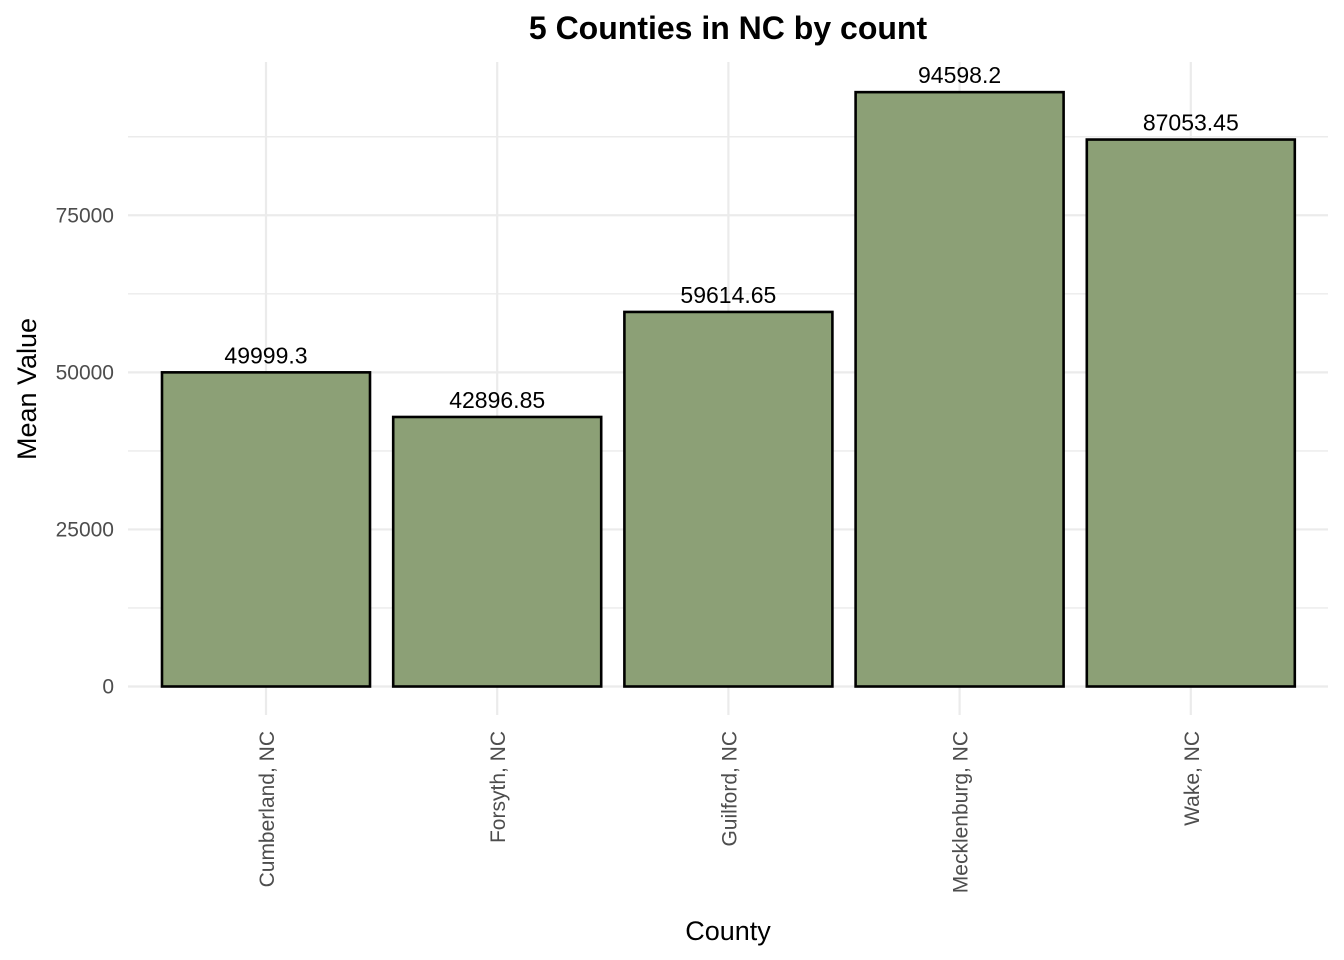 The height and width of the screenshot is (960, 1344). What do you see at coordinates (265, 355) in the screenshot?
I see `data-label: 49999.3` at bounding box center [265, 355].